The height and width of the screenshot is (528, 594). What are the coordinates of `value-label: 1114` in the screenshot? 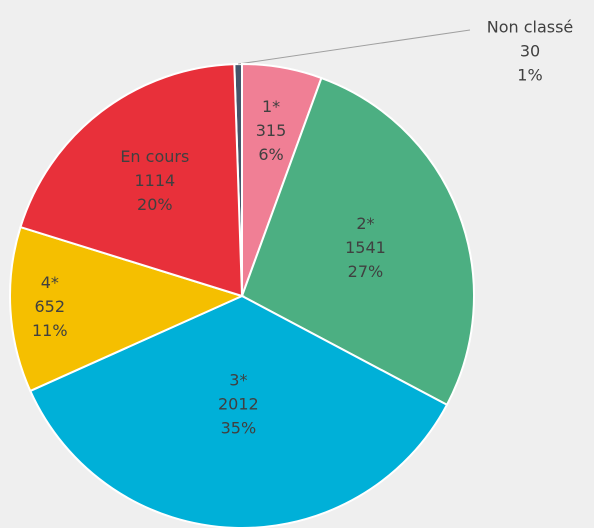 It's located at (154, 180).